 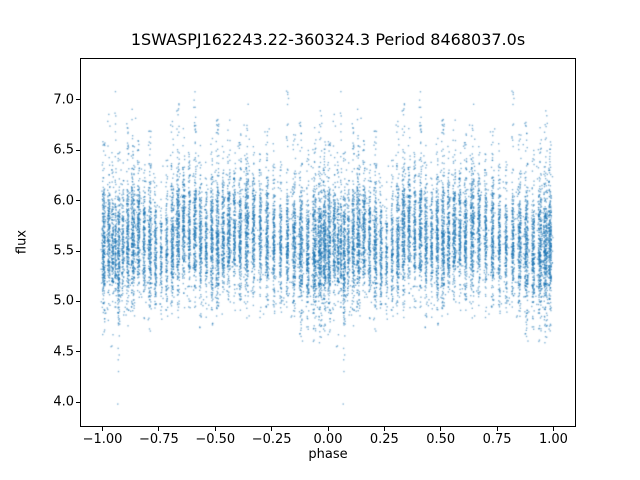 What do you see at coordinates (328, 439) in the screenshot?
I see `x-tick-label: 0.00` at bounding box center [328, 439].